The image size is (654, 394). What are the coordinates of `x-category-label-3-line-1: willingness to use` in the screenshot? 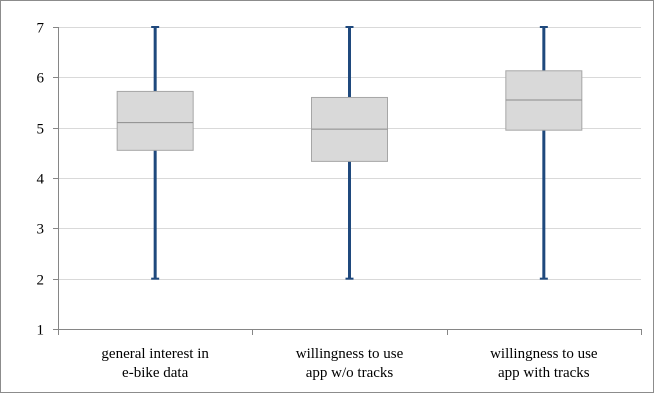 It's located at (544, 354).